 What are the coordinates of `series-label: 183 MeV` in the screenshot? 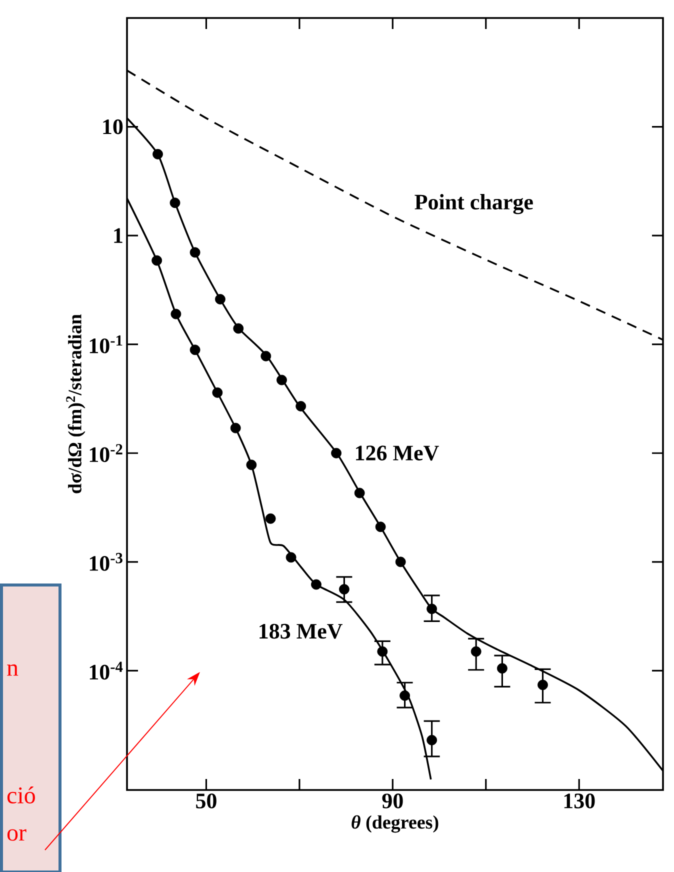 It's located at (301, 631).